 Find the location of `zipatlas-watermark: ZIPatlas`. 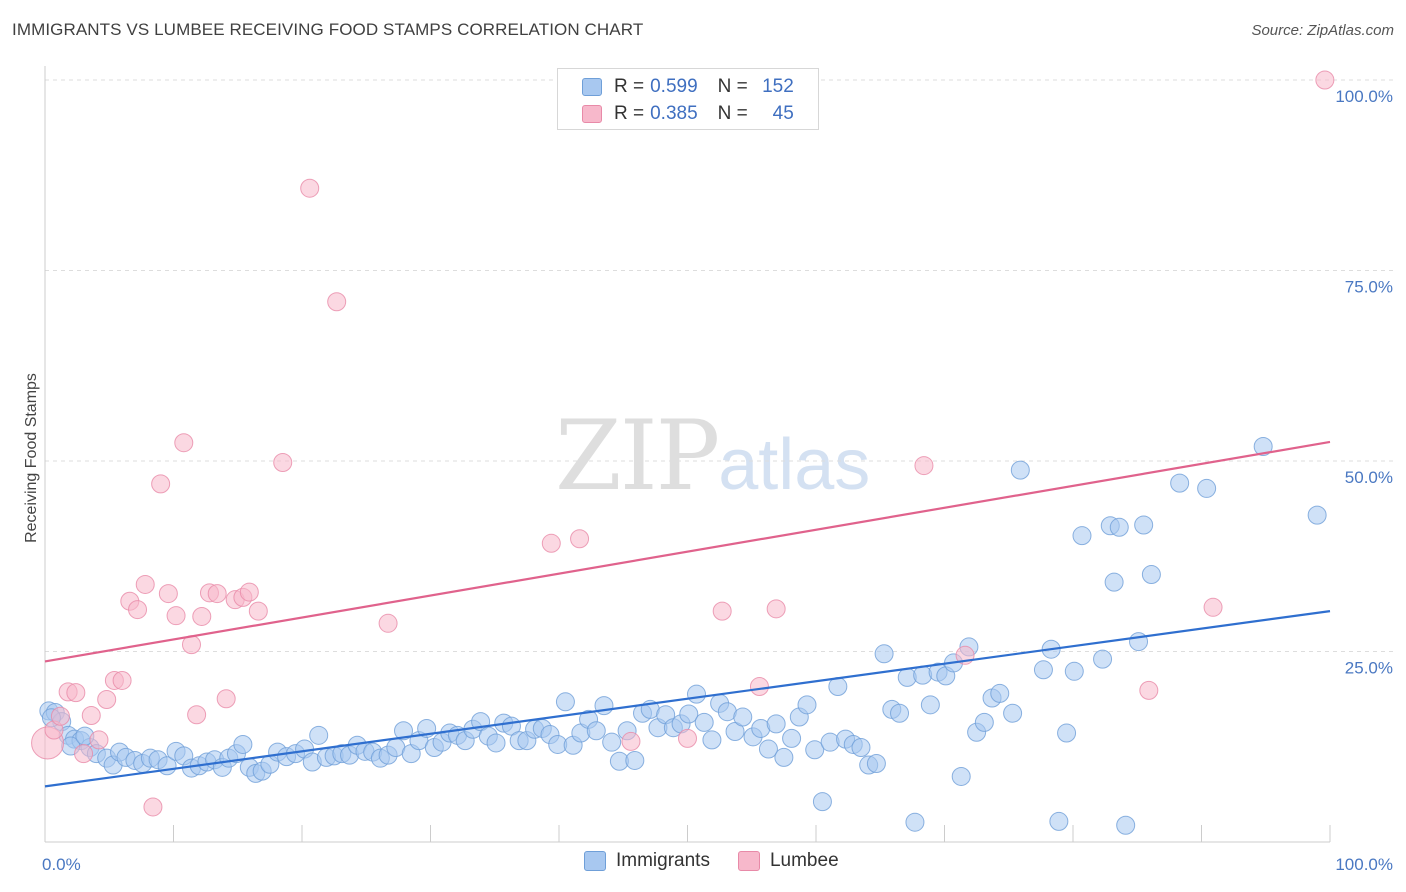

zipatlas-watermark: ZIPatlas is located at coordinates (712, 456).